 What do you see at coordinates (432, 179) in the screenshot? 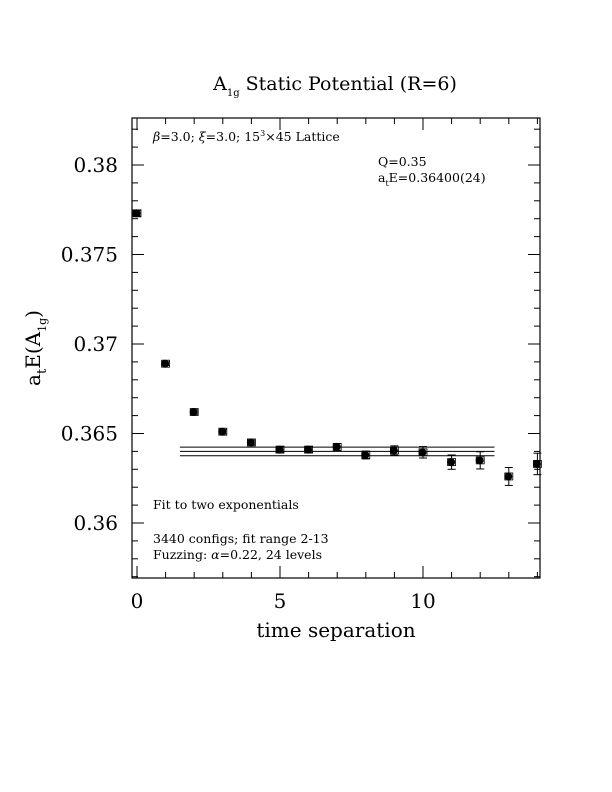
I see `energy-annotation: atE=0.36400(24)` at bounding box center [432, 179].